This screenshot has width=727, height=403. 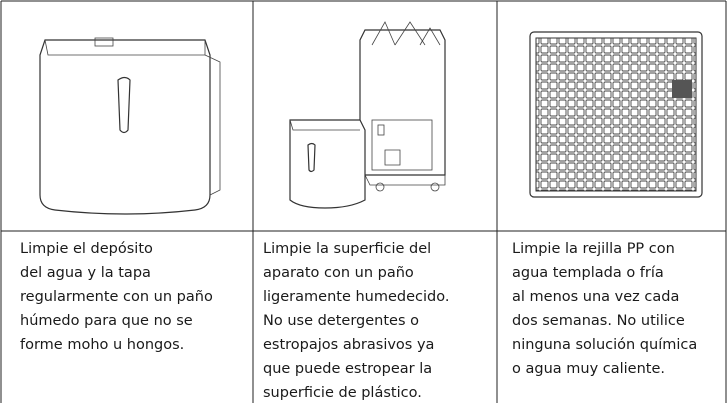 What do you see at coordinates (347, 369) in the screenshot?
I see `cell-text-line: que puede estropear la` at bounding box center [347, 369].